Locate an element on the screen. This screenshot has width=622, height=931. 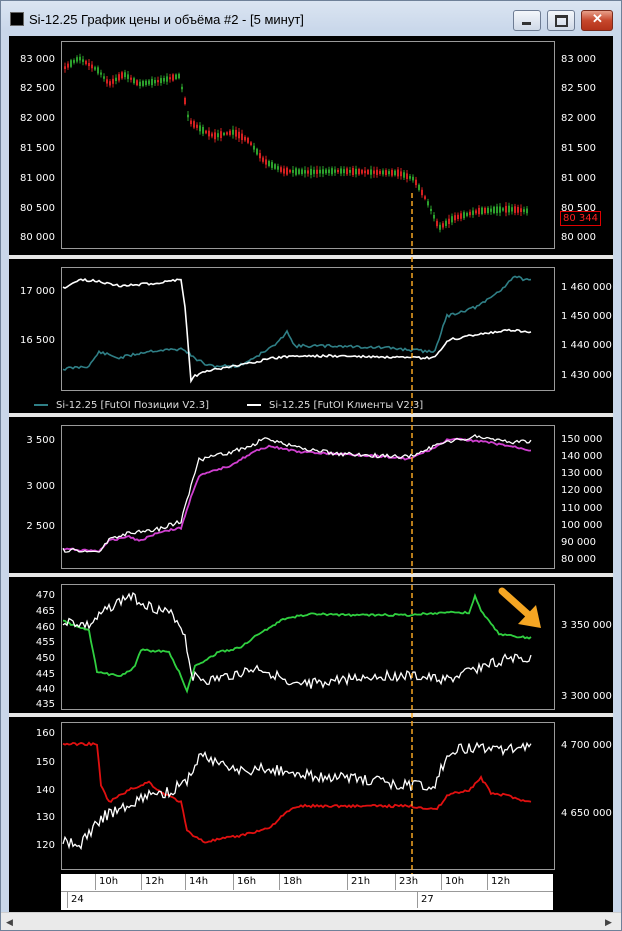
pane-4-plot is located at coordinates (308, 647).